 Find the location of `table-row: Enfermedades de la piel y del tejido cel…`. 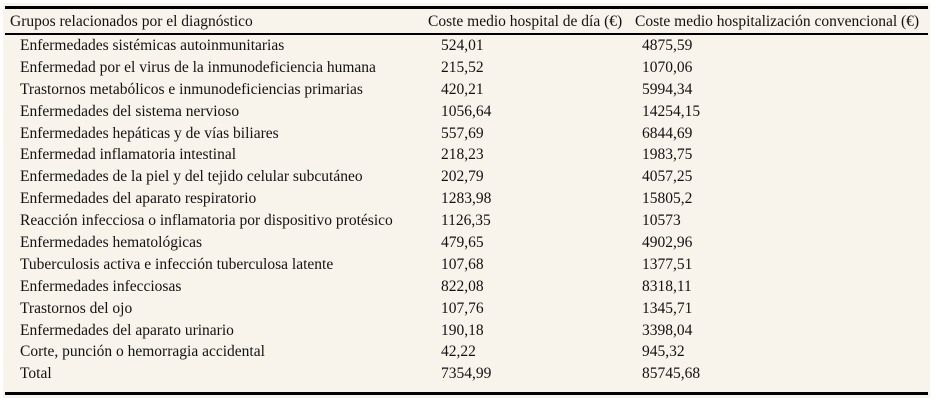

table-row: Enfermedades de la piel y del tejido cel… is located at coordinates (466, 177).